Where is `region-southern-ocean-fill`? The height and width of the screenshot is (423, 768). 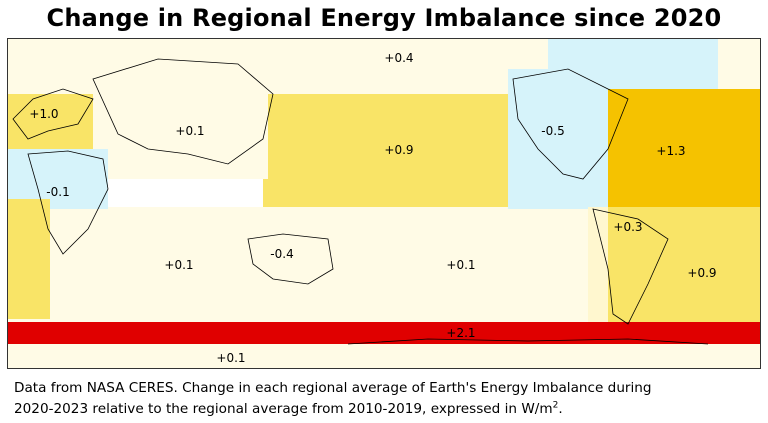 region-southern-ocean-fill is located at coordinates (384, 333).